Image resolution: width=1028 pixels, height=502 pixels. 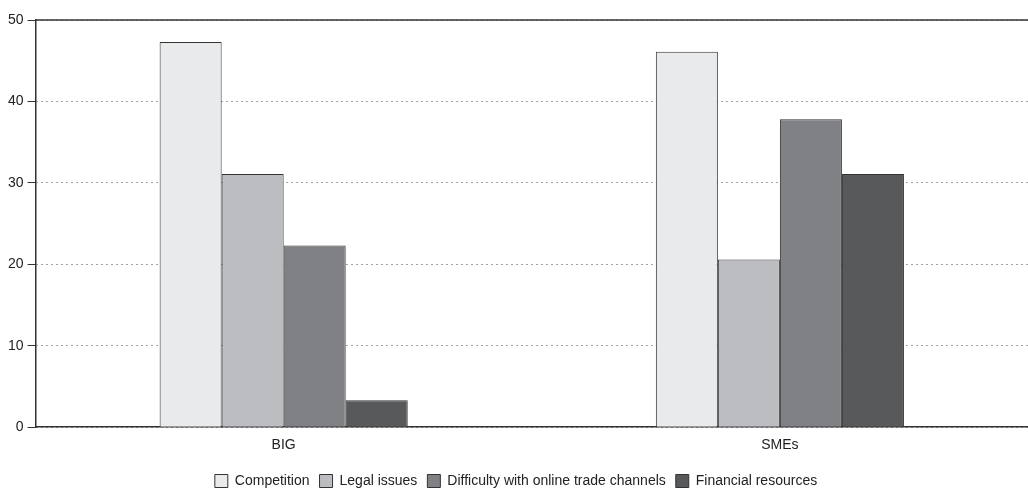 What do you see at coordinates (19, 426) in the screenshot?
I see `y-tick-label: 0` at bounding box center [19, 426].